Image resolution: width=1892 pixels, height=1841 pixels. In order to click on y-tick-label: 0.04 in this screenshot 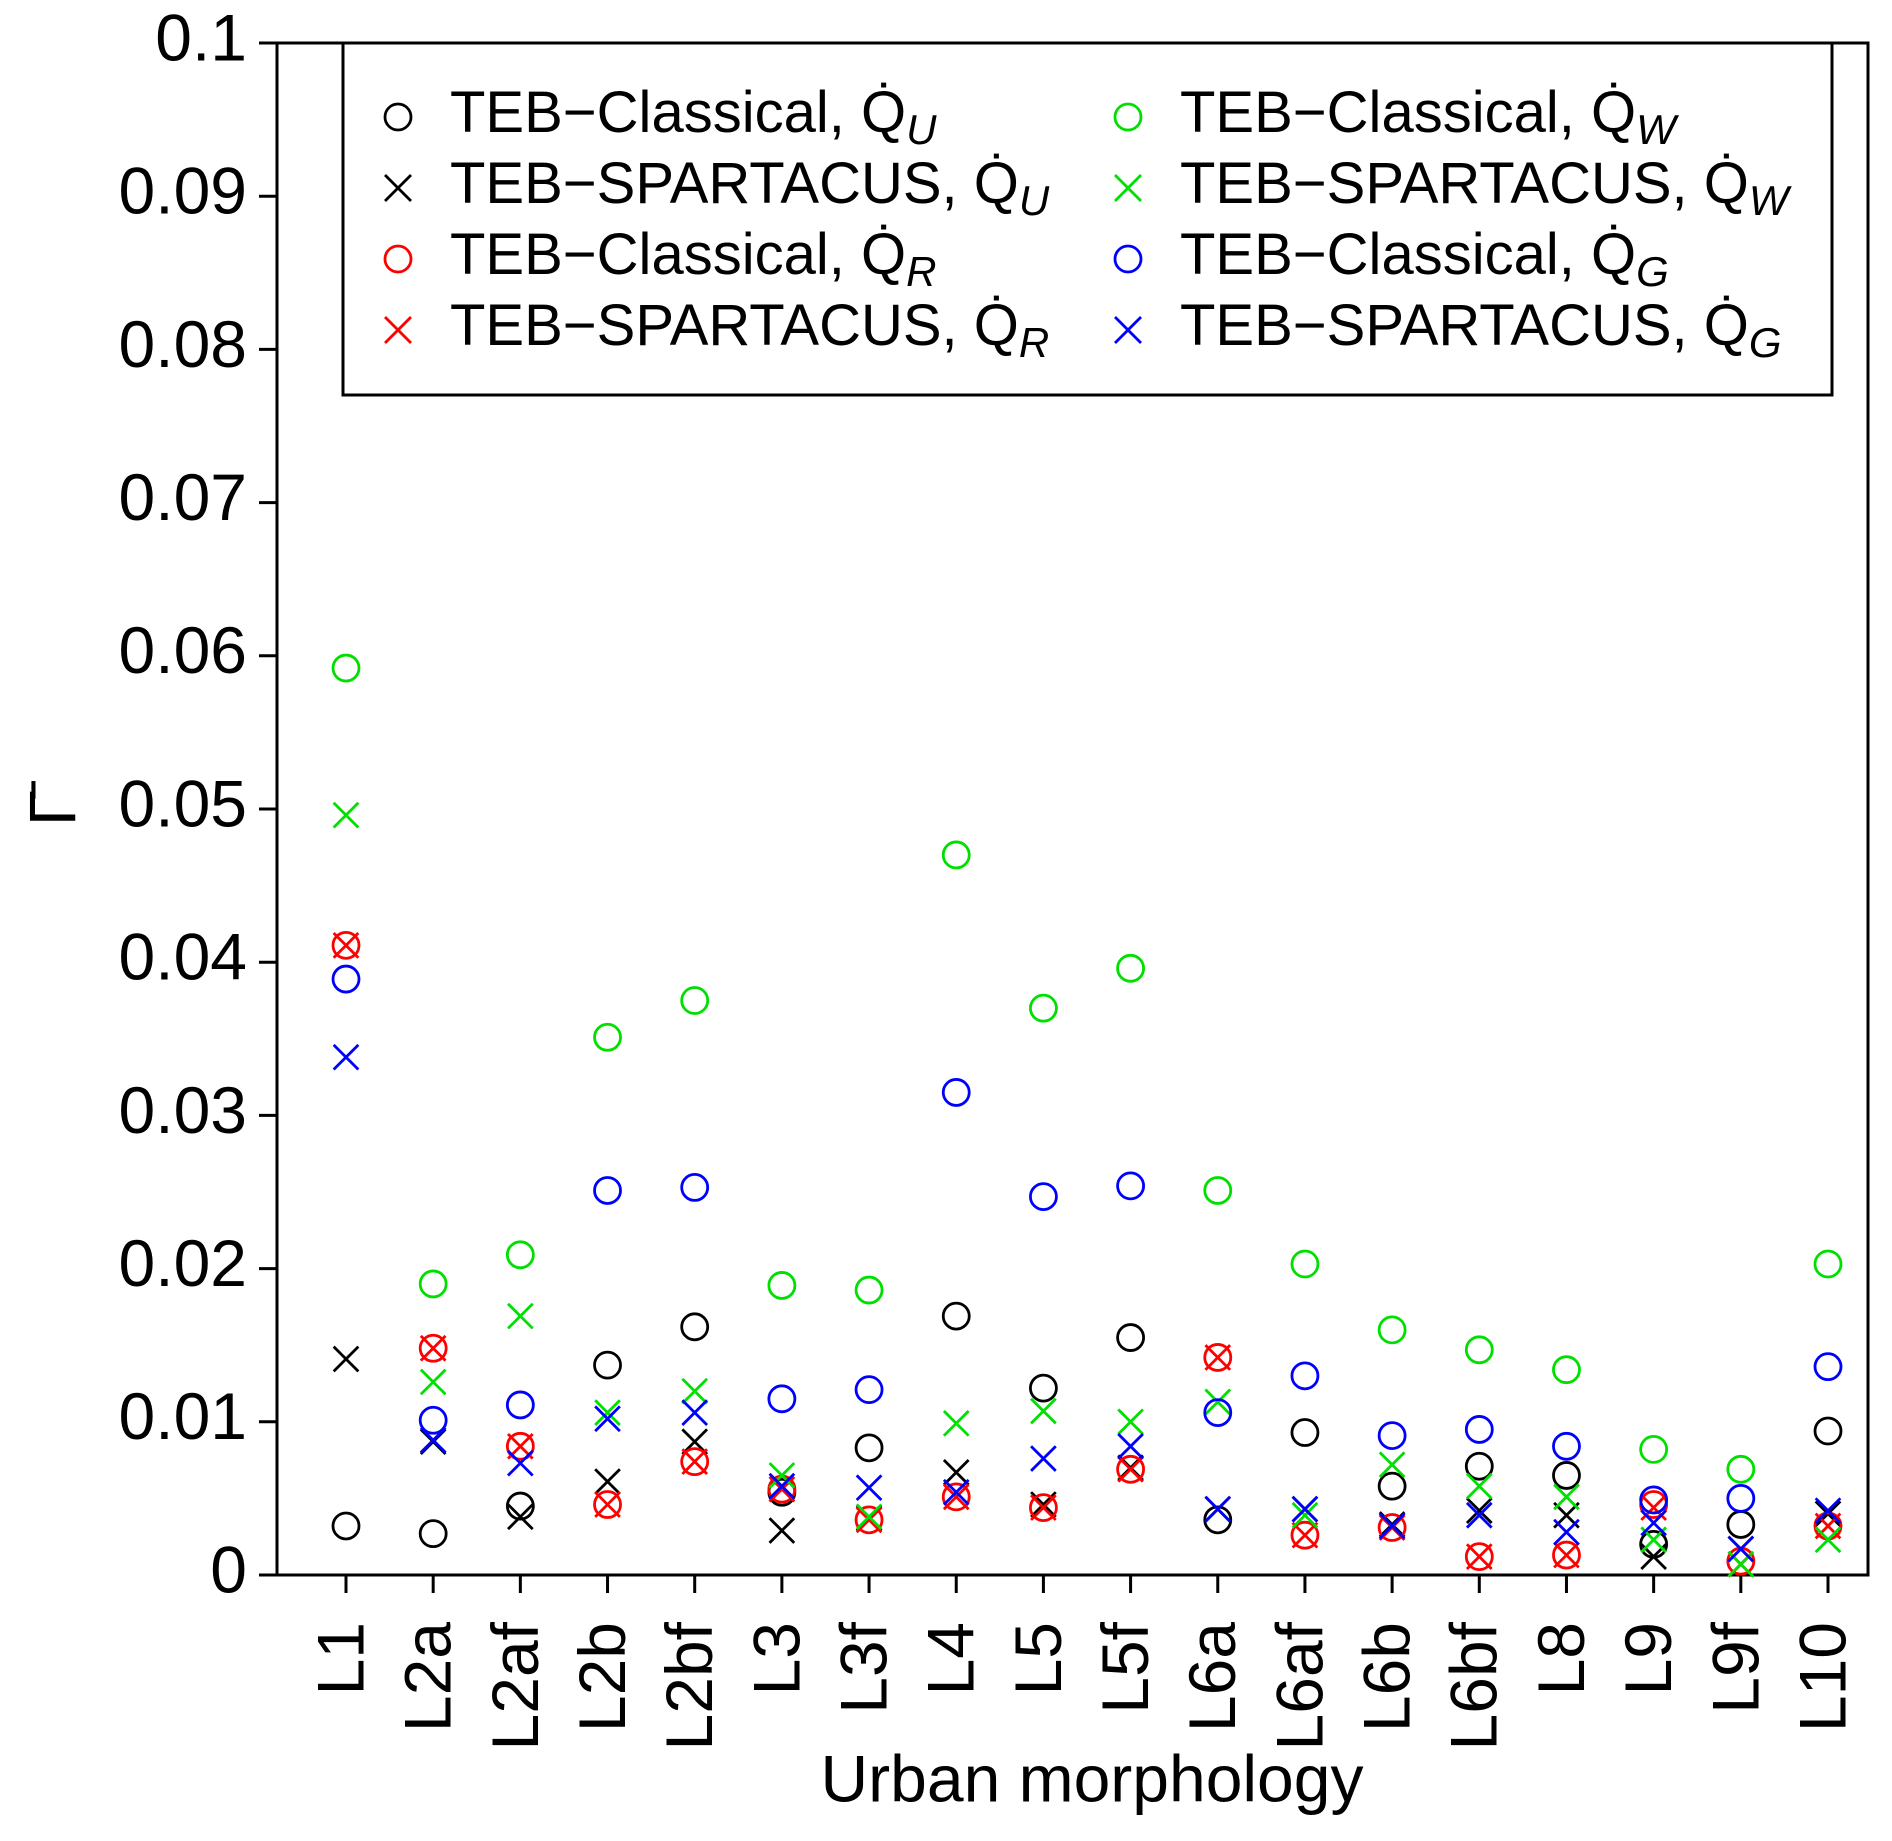, I will do `click(183, 957)`.